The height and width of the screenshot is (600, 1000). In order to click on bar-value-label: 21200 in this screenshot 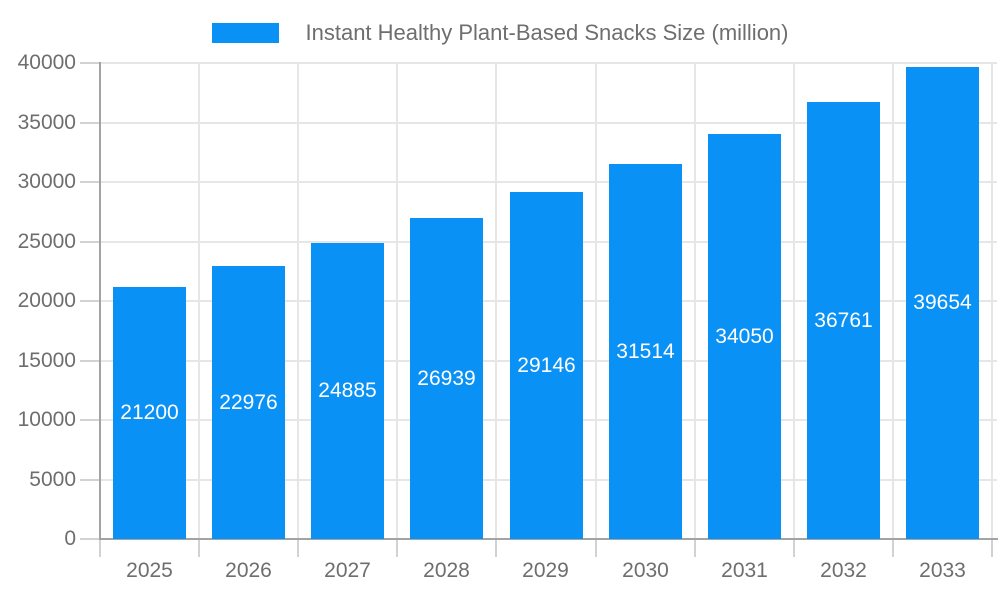, I will do `click(149, 412)`.